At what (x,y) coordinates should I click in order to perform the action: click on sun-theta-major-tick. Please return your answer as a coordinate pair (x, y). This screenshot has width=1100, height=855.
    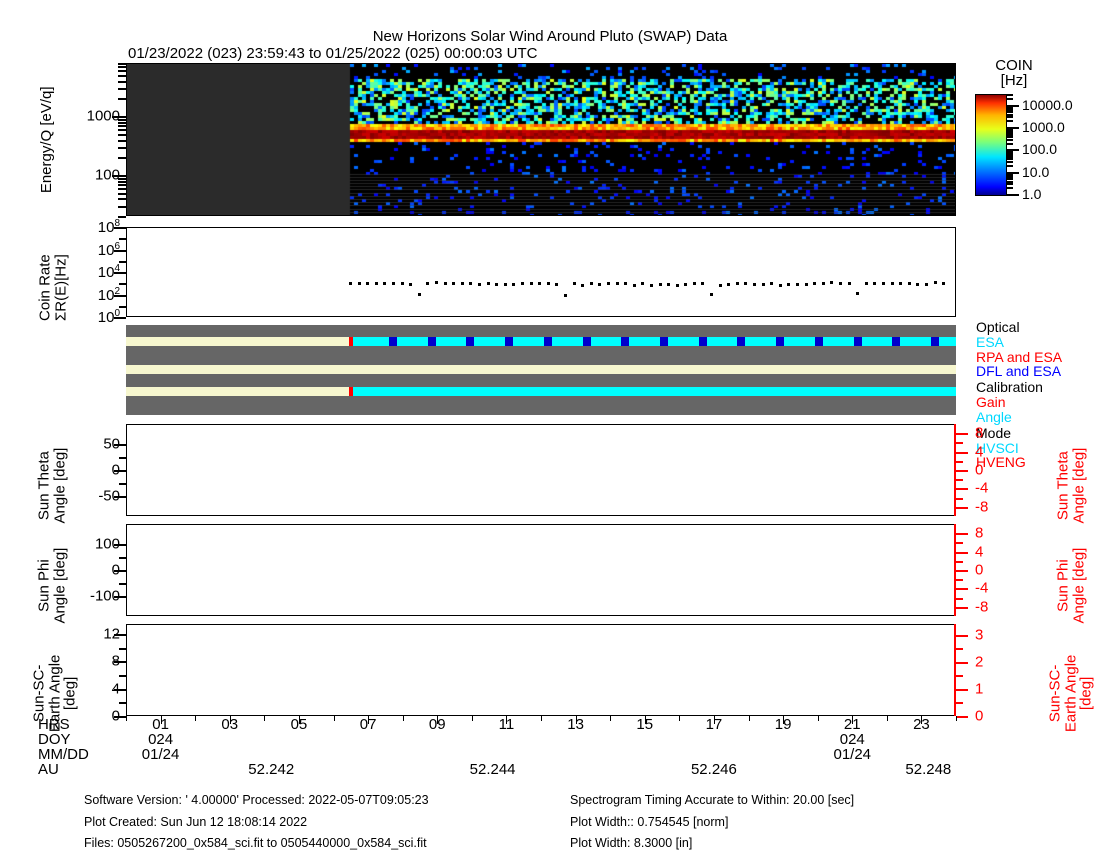
    Looking at the image, I should click on (120, 497).